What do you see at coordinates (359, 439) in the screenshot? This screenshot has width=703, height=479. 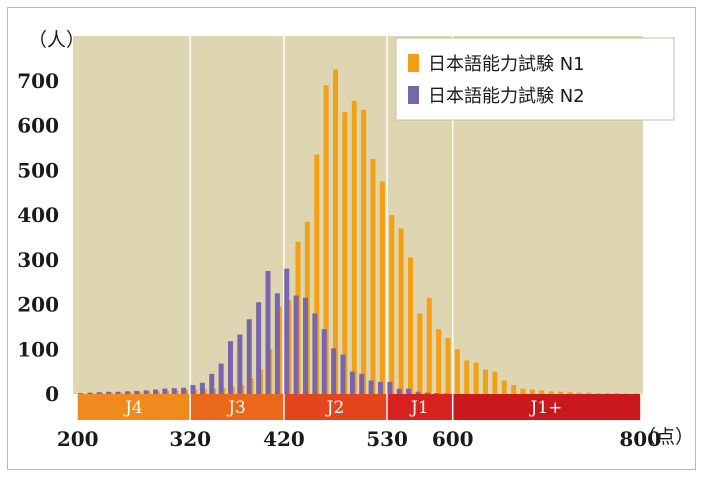 I see `x-axis-tick-labels: 200 320 420 530 600 800` at bounding box center [359, 439].